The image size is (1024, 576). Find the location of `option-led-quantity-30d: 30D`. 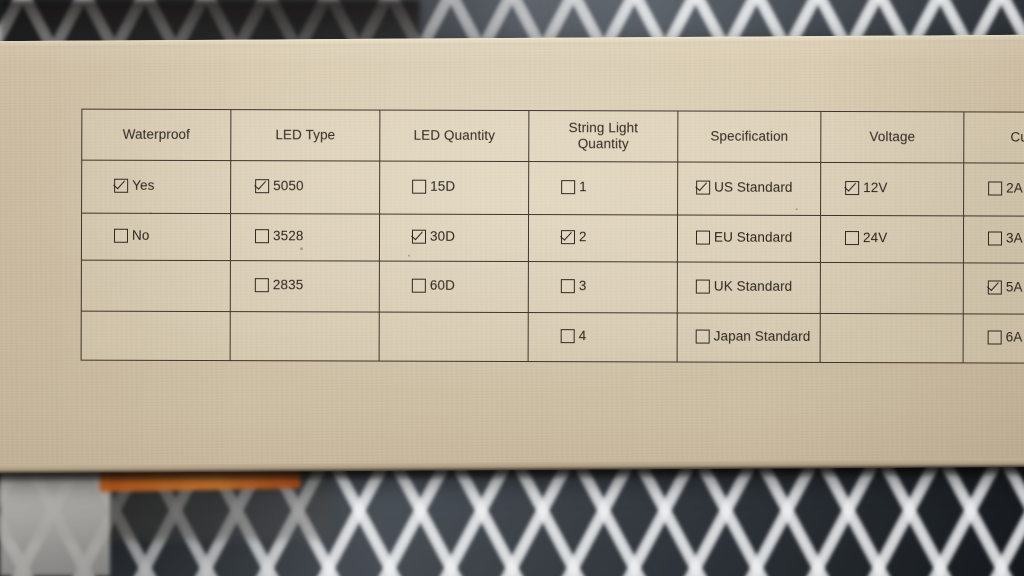

option-led-quantity-30d: 30D is located at coordinates (422, 236).